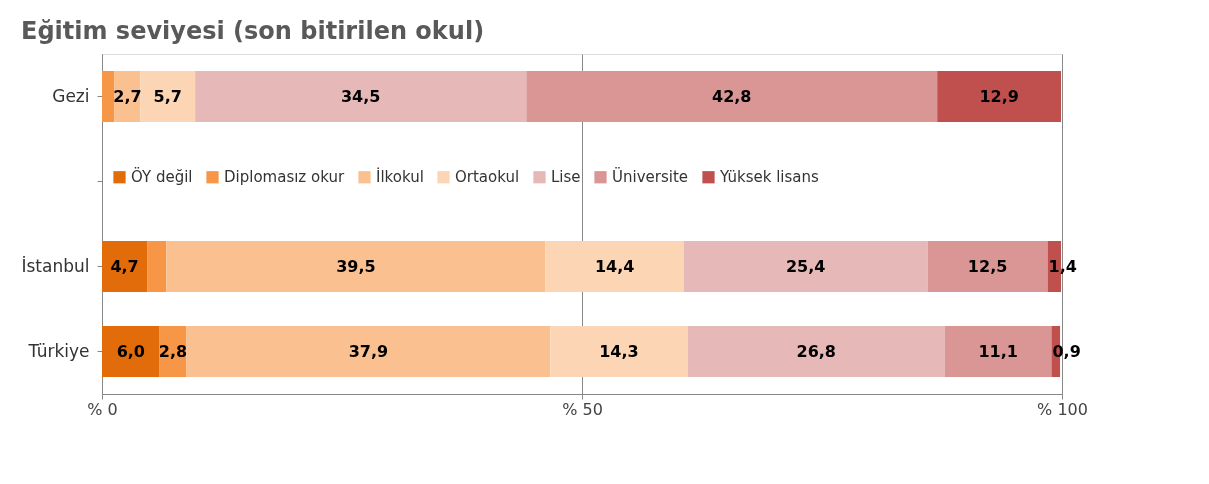 This screenshot has width=1209, height=484. I want to click on legend-label: Yüksek lisans, so click(769, 177).